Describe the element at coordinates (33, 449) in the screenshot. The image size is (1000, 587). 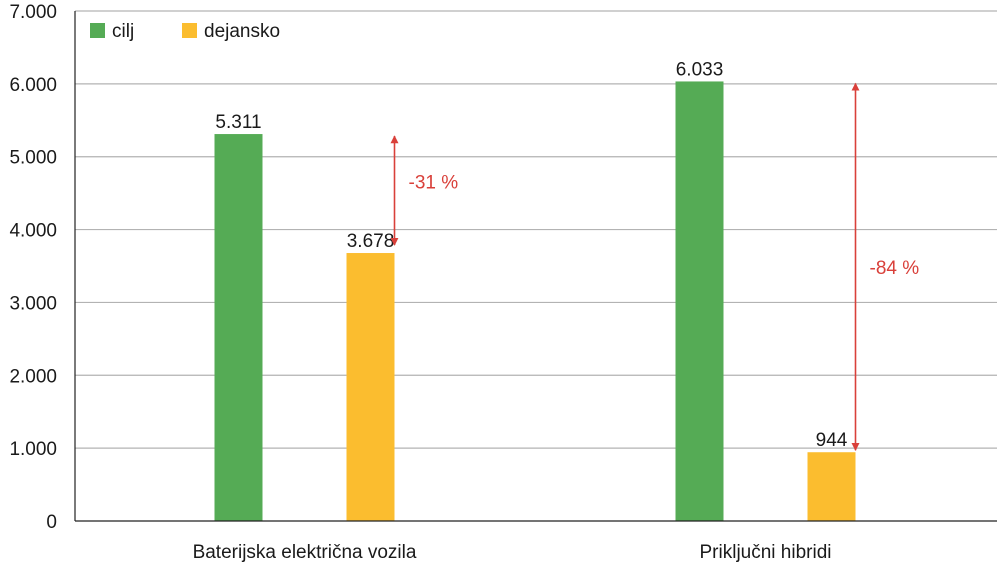
I see `y-tick-label: 1.000` at that location.